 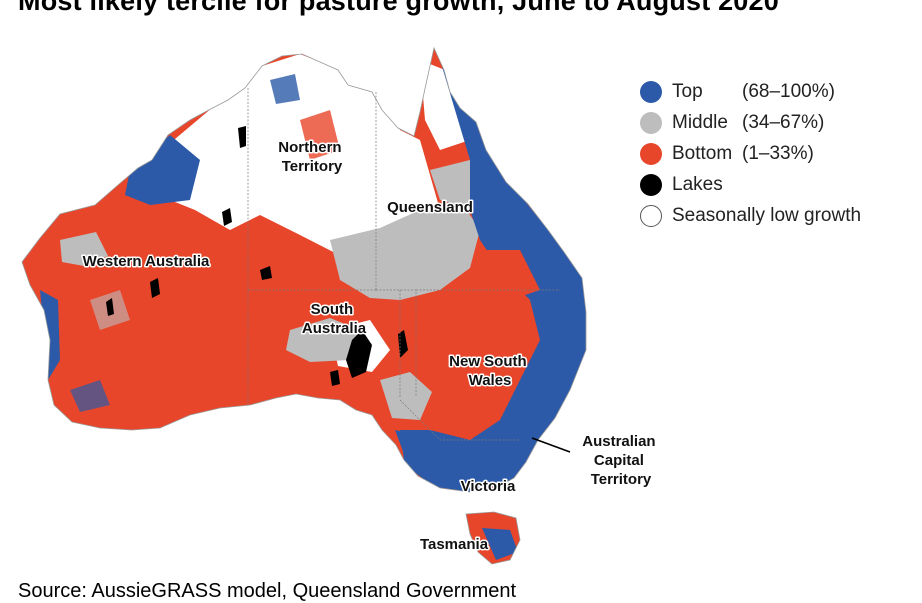 What do you see at coordinates (767, 215) in the screenshot?
I see `legend-label: Seasonally low growth` at bounding box center [767, 215].